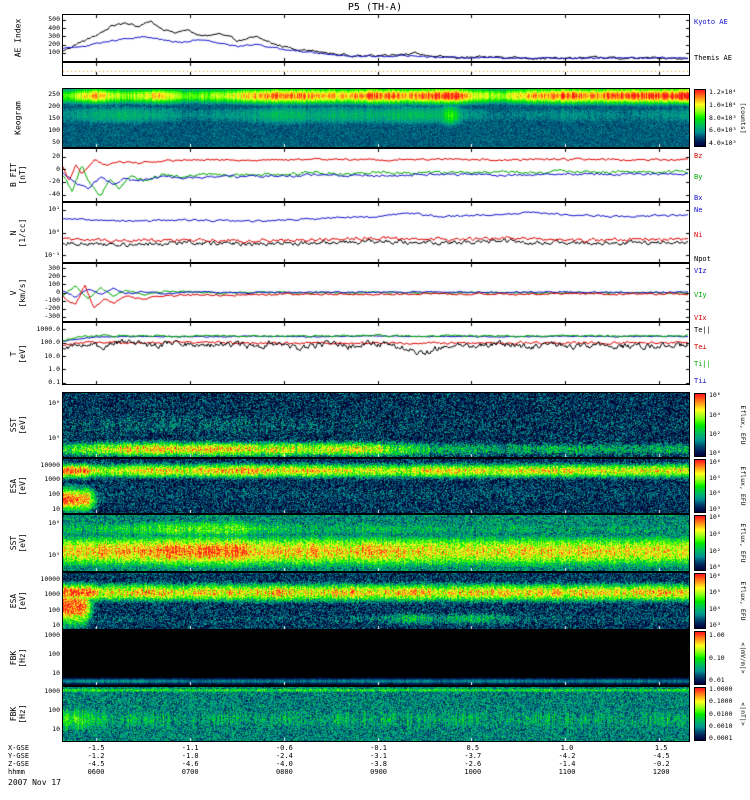 This screenshot has height=800, width=750. Describe the element at coordinates (715, 461) in the screenshot. I see `colorbar-tick-esa-ion-0: 10⁶` at that location.